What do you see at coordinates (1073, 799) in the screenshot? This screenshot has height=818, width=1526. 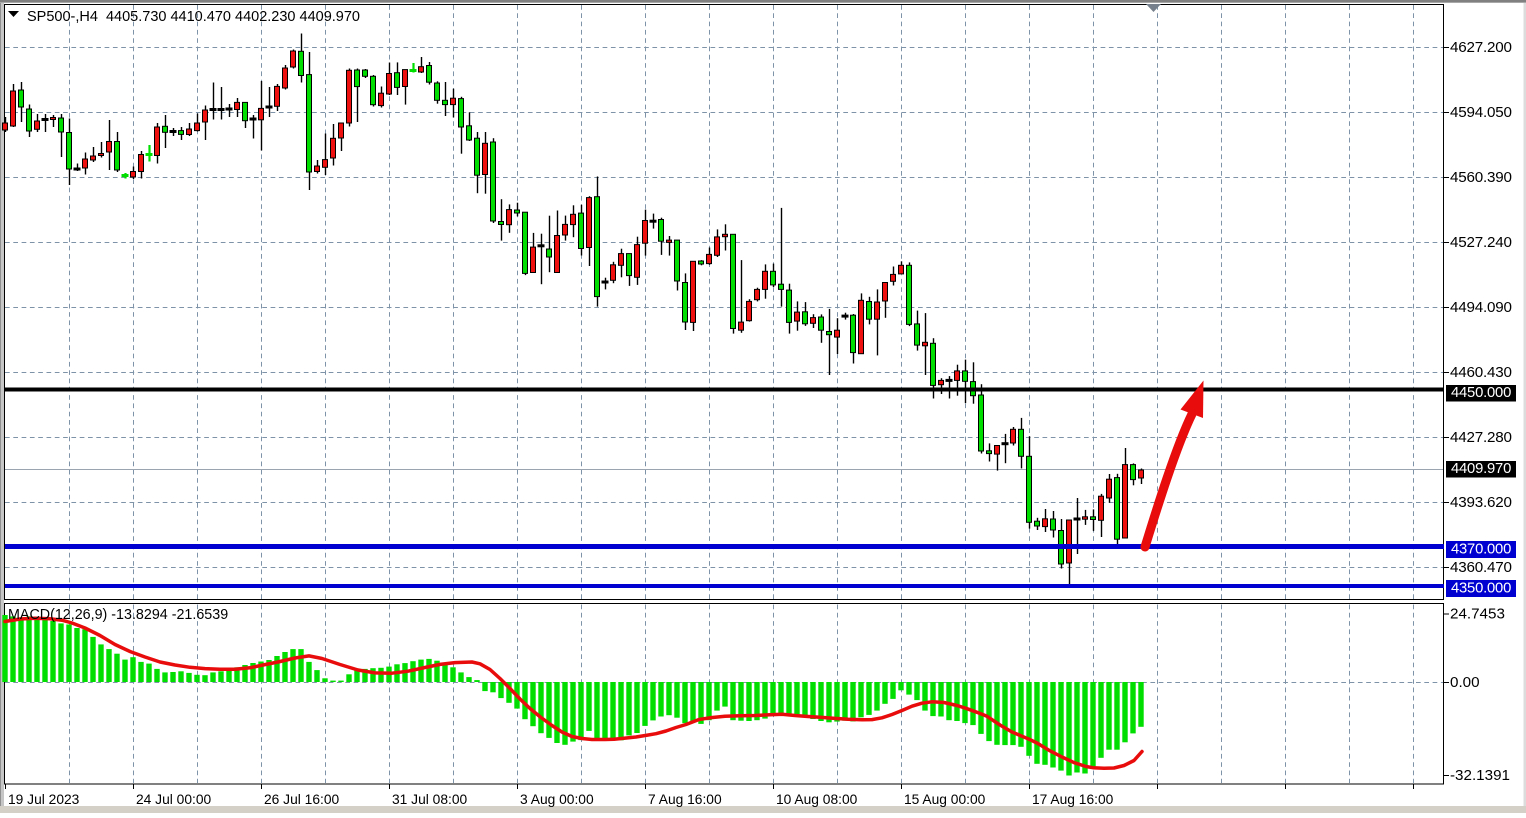 I see `svg-text: 17 Aug 16:00` at bounding box center [1073, 799].